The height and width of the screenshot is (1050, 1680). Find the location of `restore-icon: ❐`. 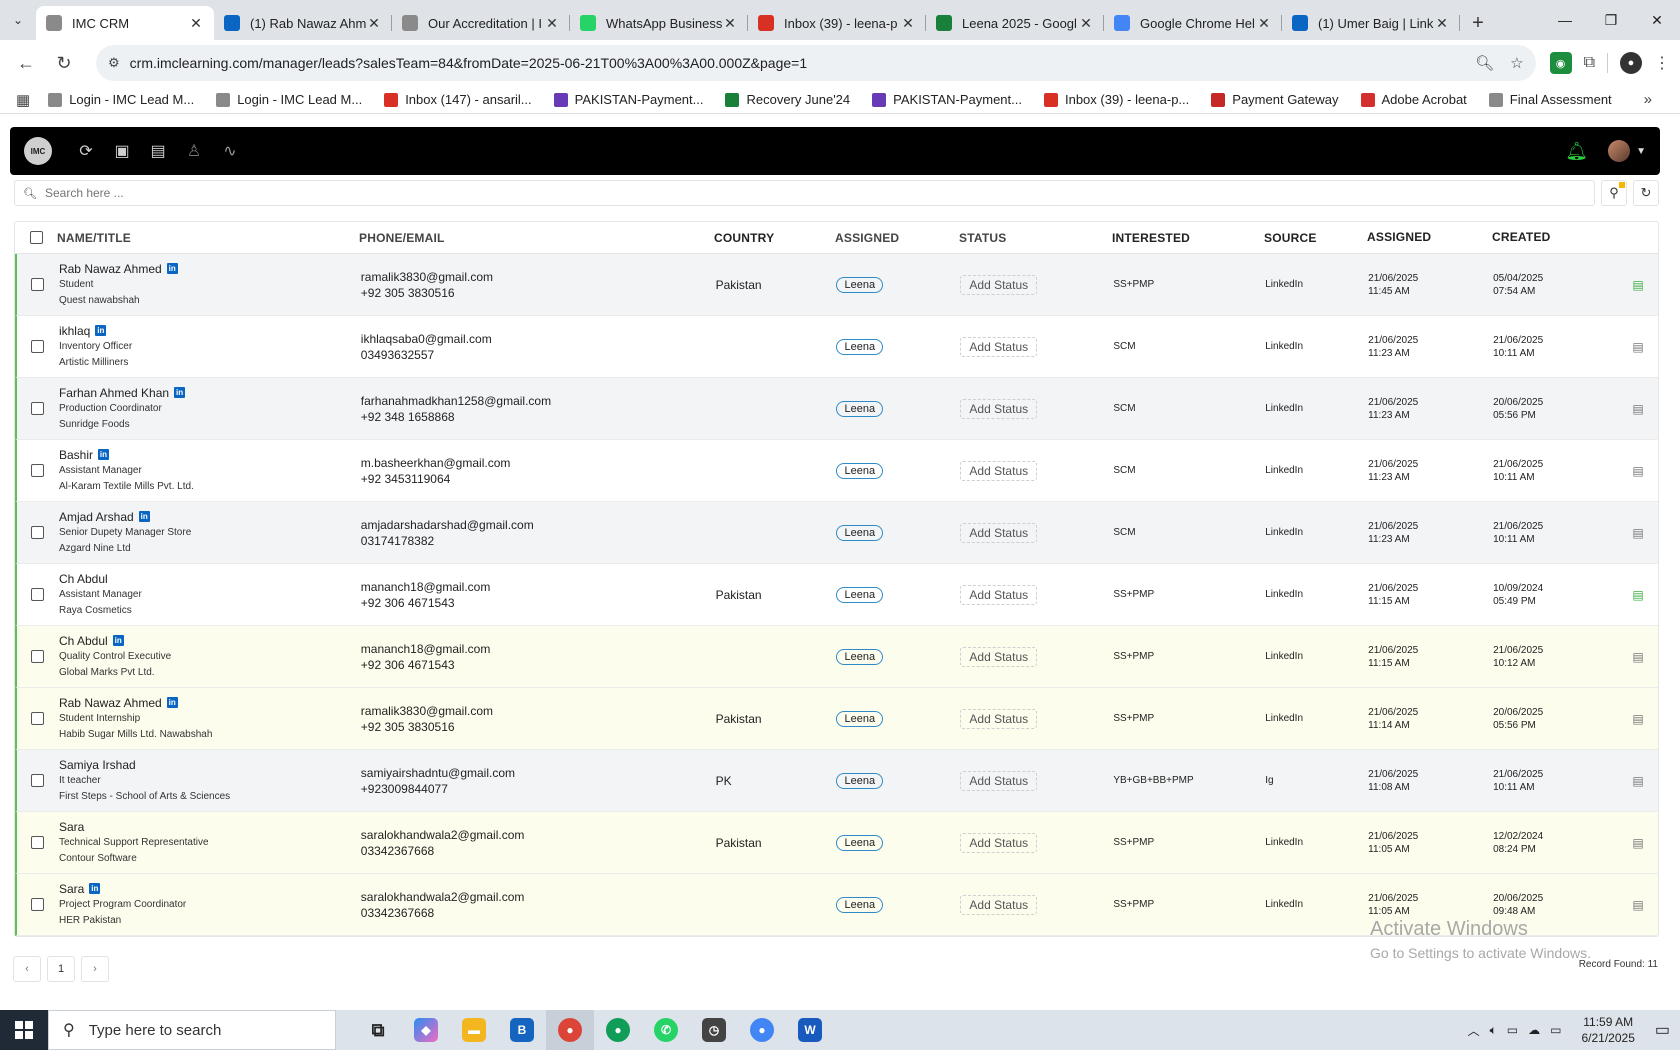

restore-icon: ❐ is located at coordinates (1611, 19).